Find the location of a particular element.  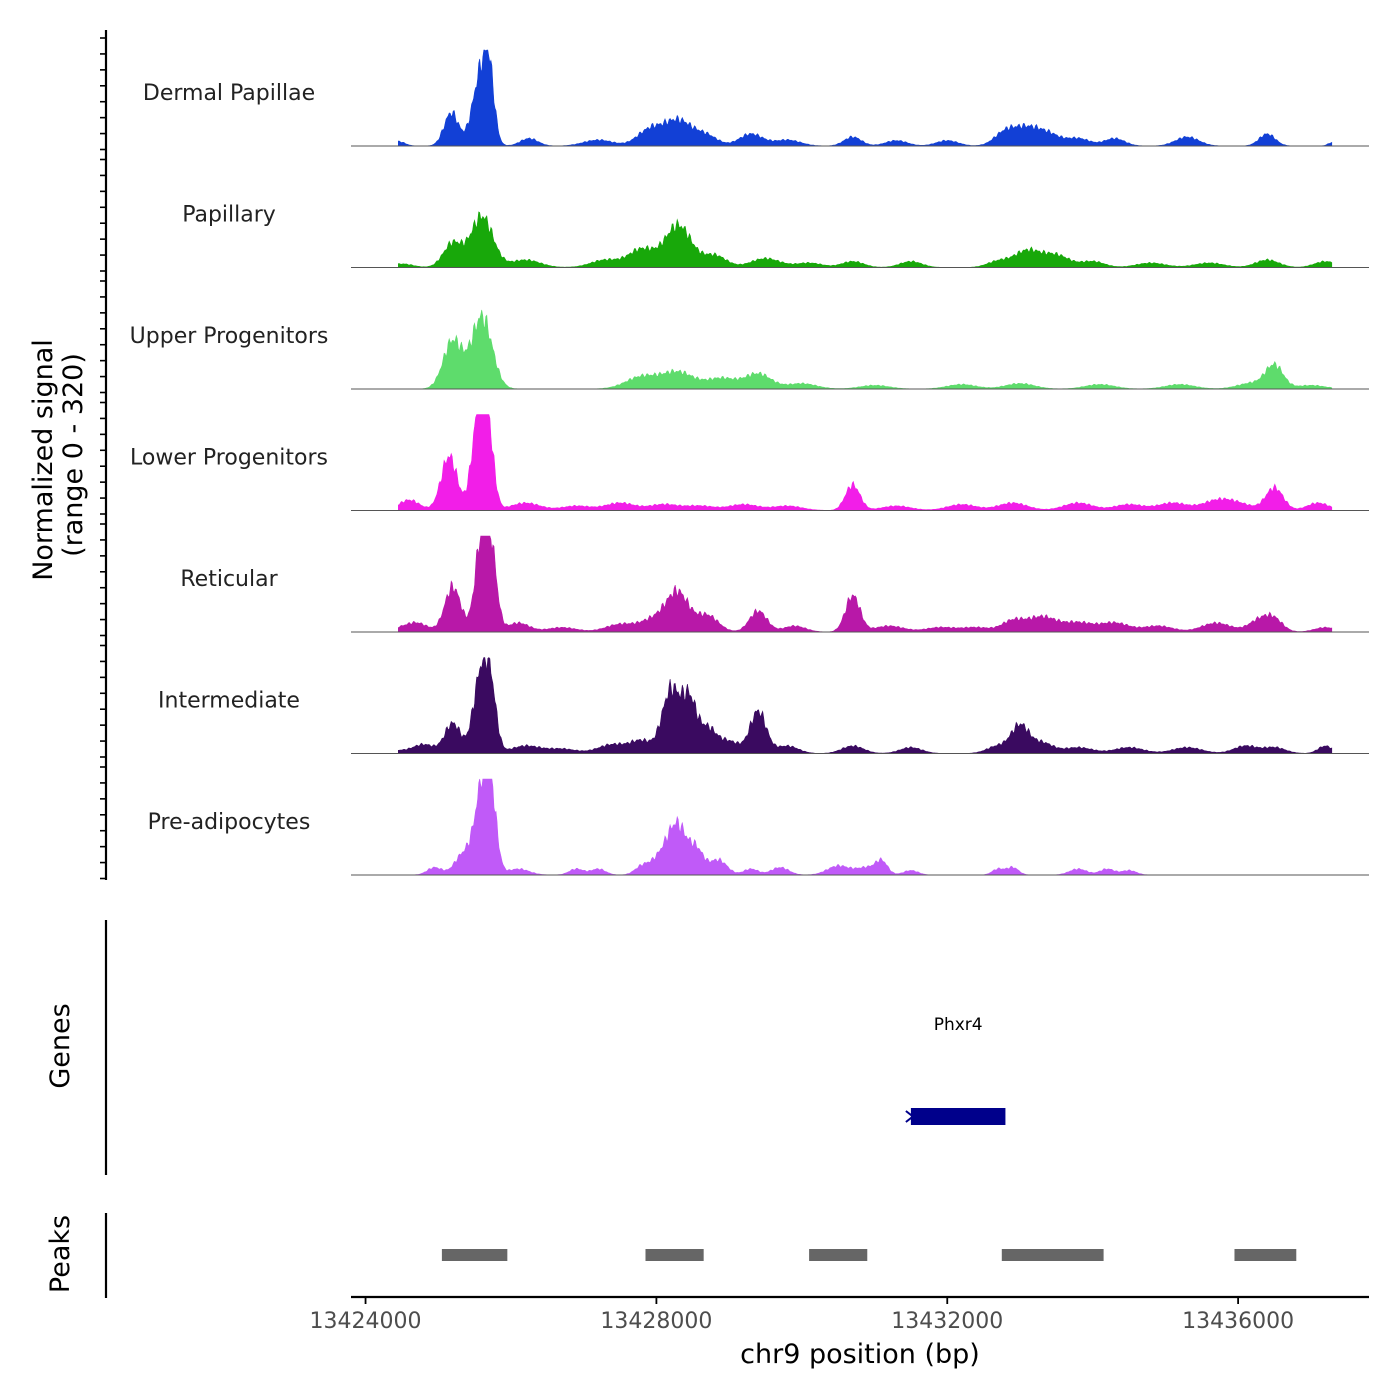

gene-body is located at coordinates (958, 1116).